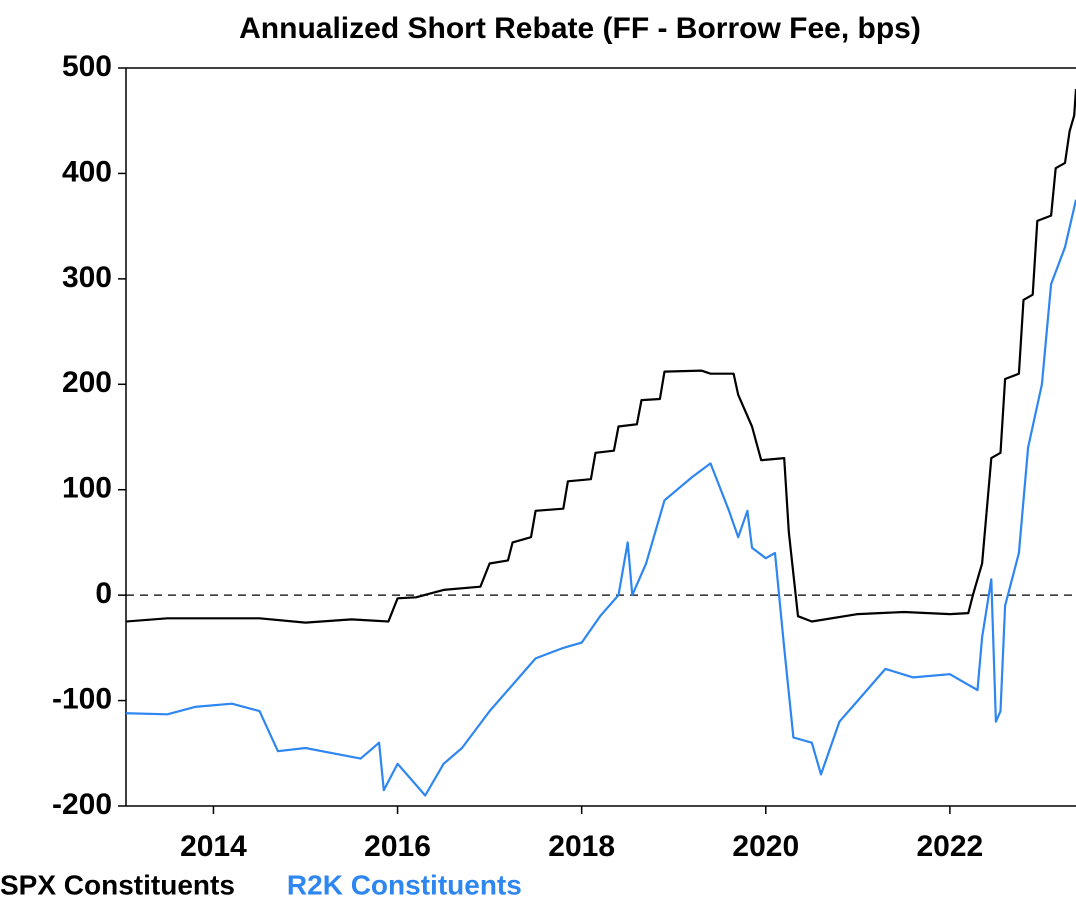 Image resolution: width=1076 pixels, height=905 pixels. I want to click on x-tick-label: 2016, so click(397, 846).